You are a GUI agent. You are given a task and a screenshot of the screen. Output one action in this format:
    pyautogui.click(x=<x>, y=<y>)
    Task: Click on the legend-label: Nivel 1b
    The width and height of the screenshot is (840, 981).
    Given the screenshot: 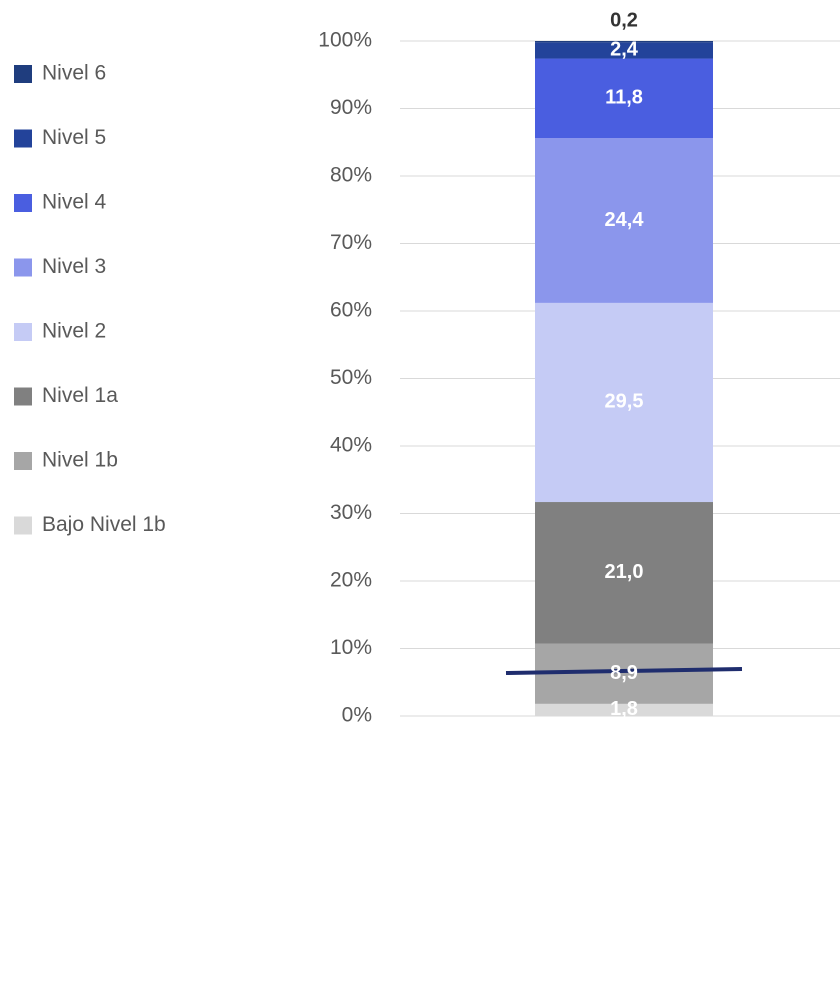 What is the action you would take?
    pyautogui.click(x=80, y=460)
    